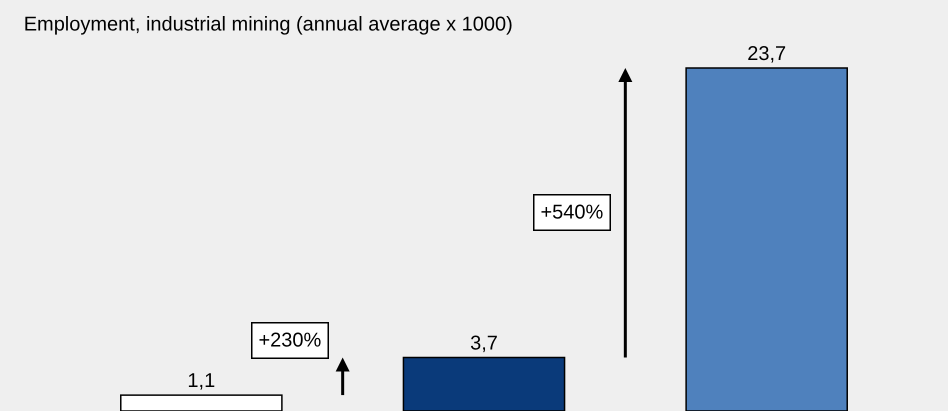  Describe the element at coordinates (484, 343) in the screenshot. I see `data-label: 3,7` at that location.